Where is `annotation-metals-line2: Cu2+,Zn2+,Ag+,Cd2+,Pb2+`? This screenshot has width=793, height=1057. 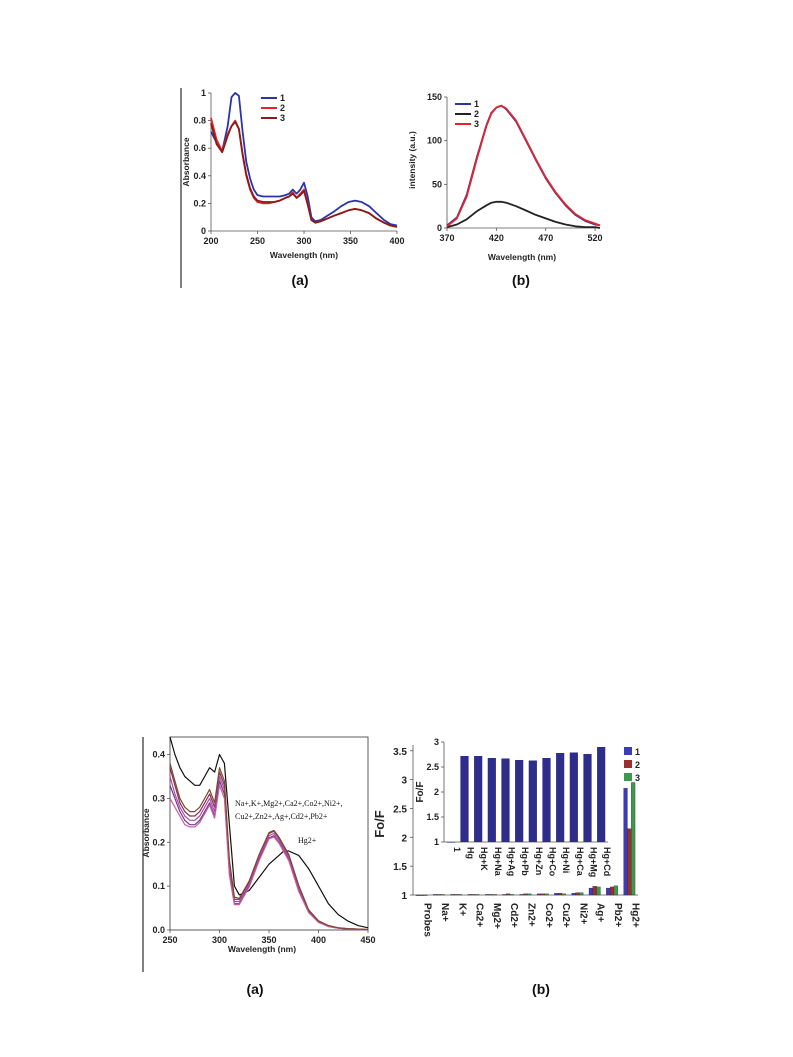 annotation-metals-line2: Cu2+,Zn2+,Ag+,Cd2+,Pb2+ is located at coordinates (281, 816).